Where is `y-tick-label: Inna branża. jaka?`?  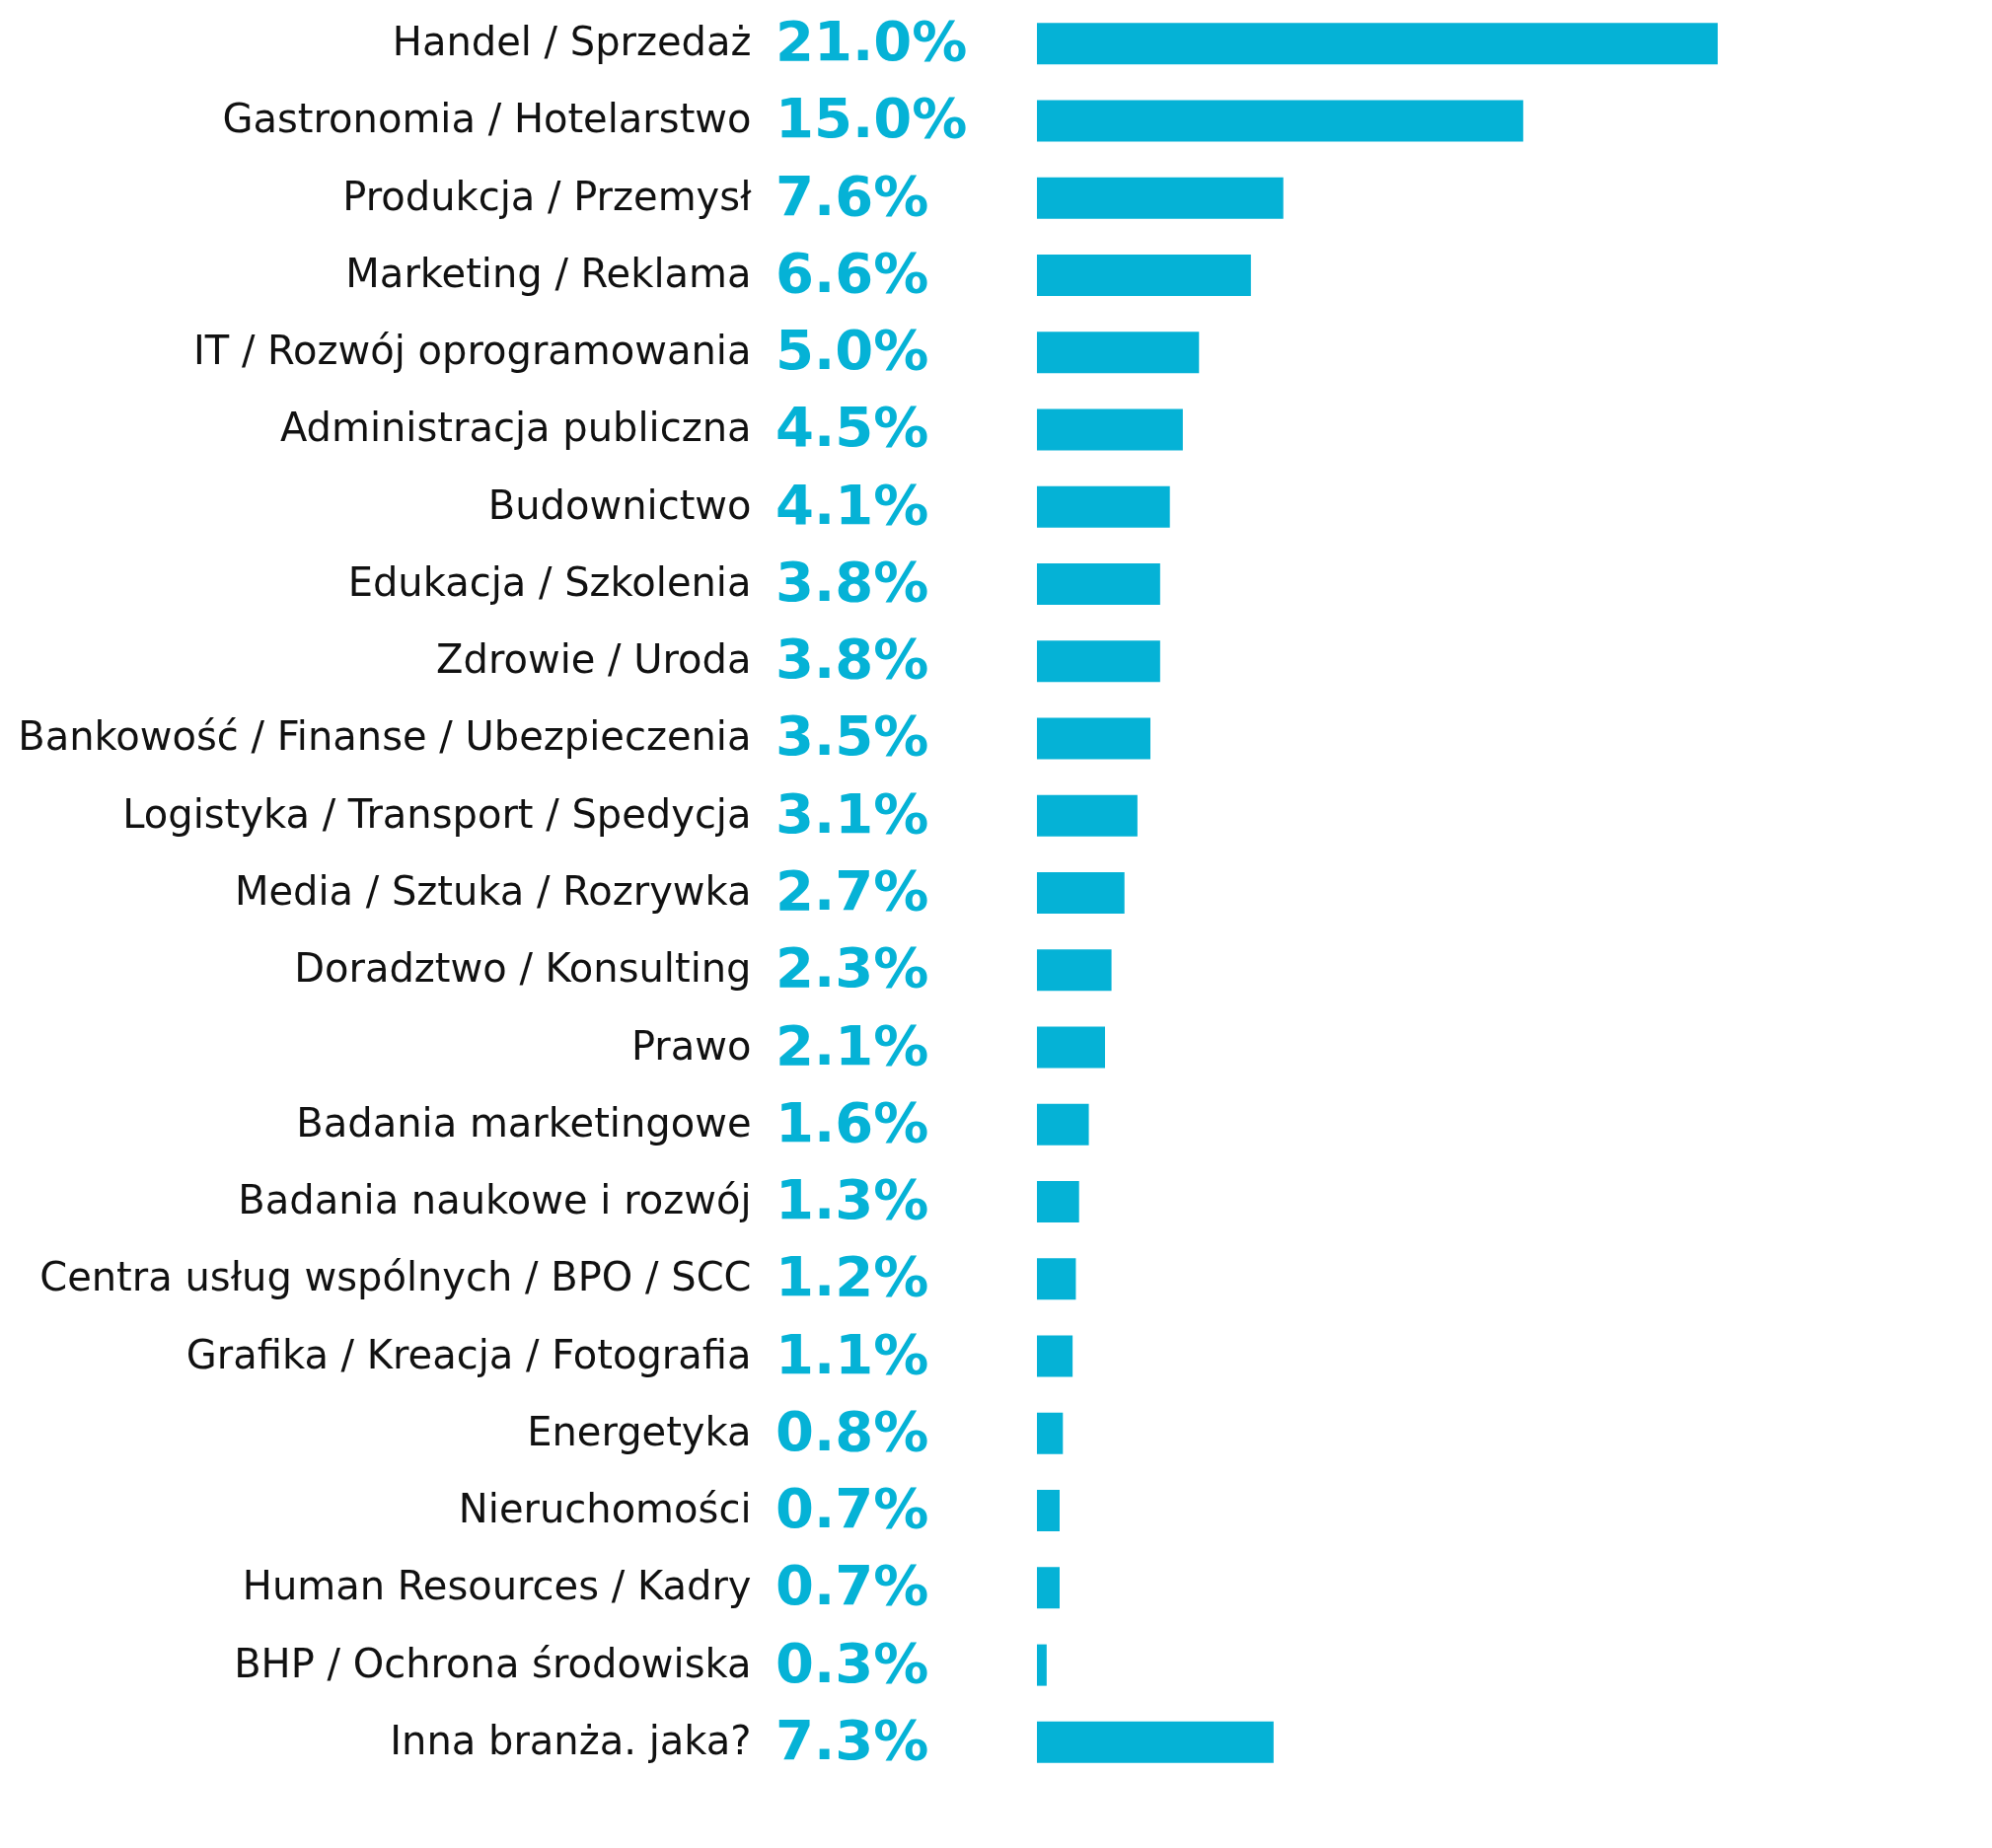
y-tick-label: Inna branża. jaka? is located at coordinates (571, 1740).